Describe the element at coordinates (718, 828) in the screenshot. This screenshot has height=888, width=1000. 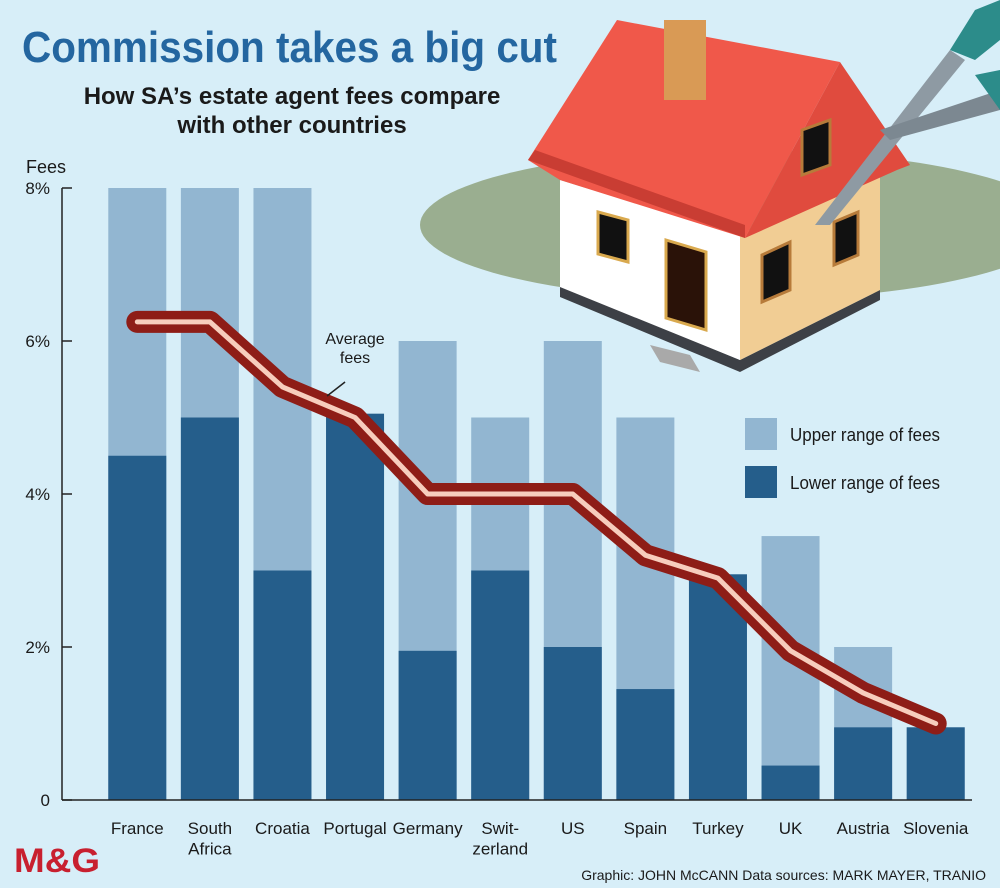
I see `x-tick-label: Turkey` at that location.